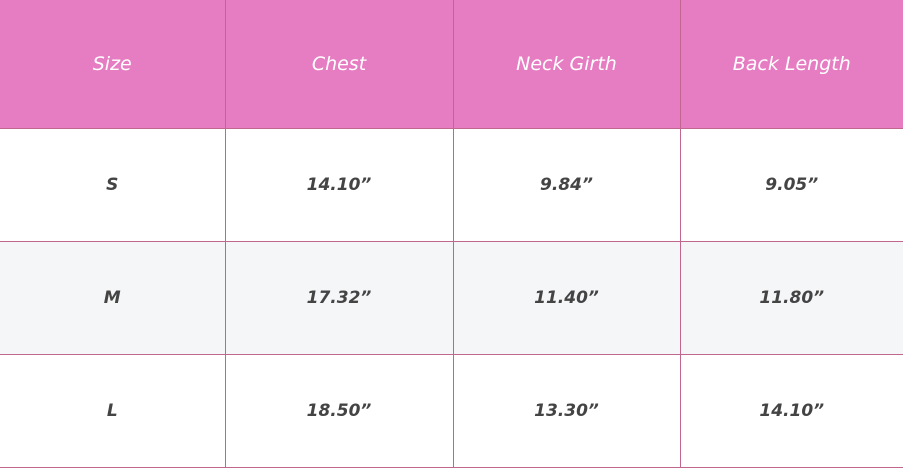  I want to click on table-cell: M, so click(112, 298).